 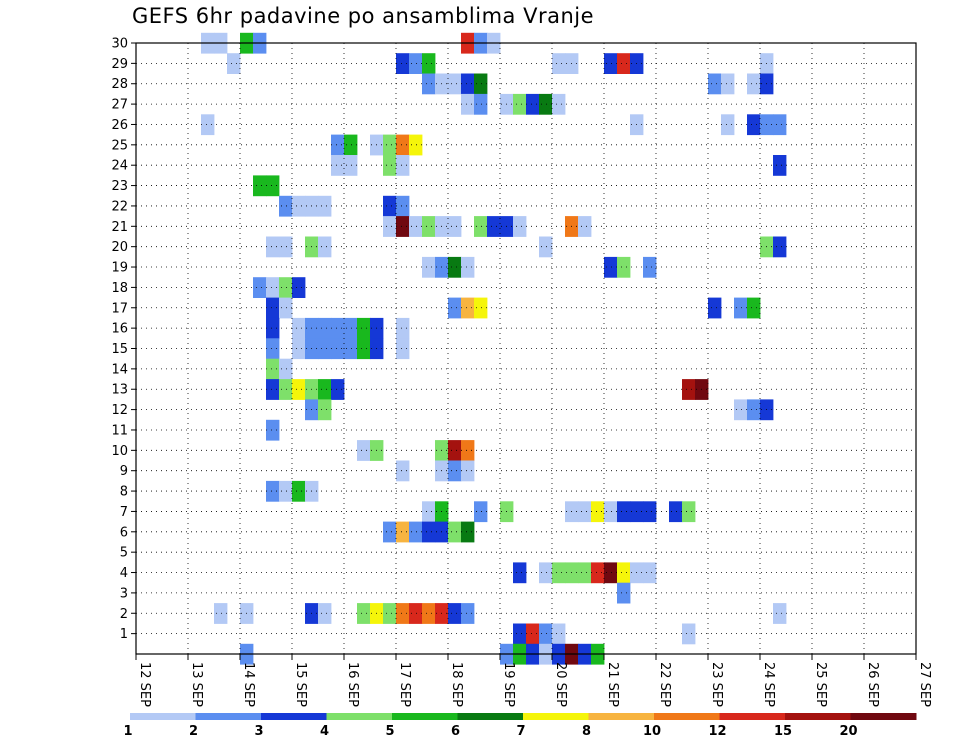 I want to click on y-tick-label: 22, so click(x=119, y=206).